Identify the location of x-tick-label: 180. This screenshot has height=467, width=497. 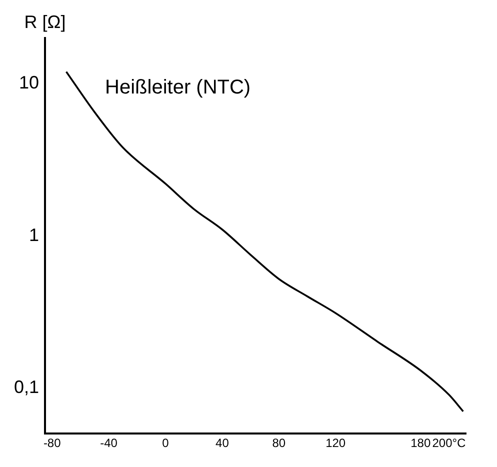
(420, 443).